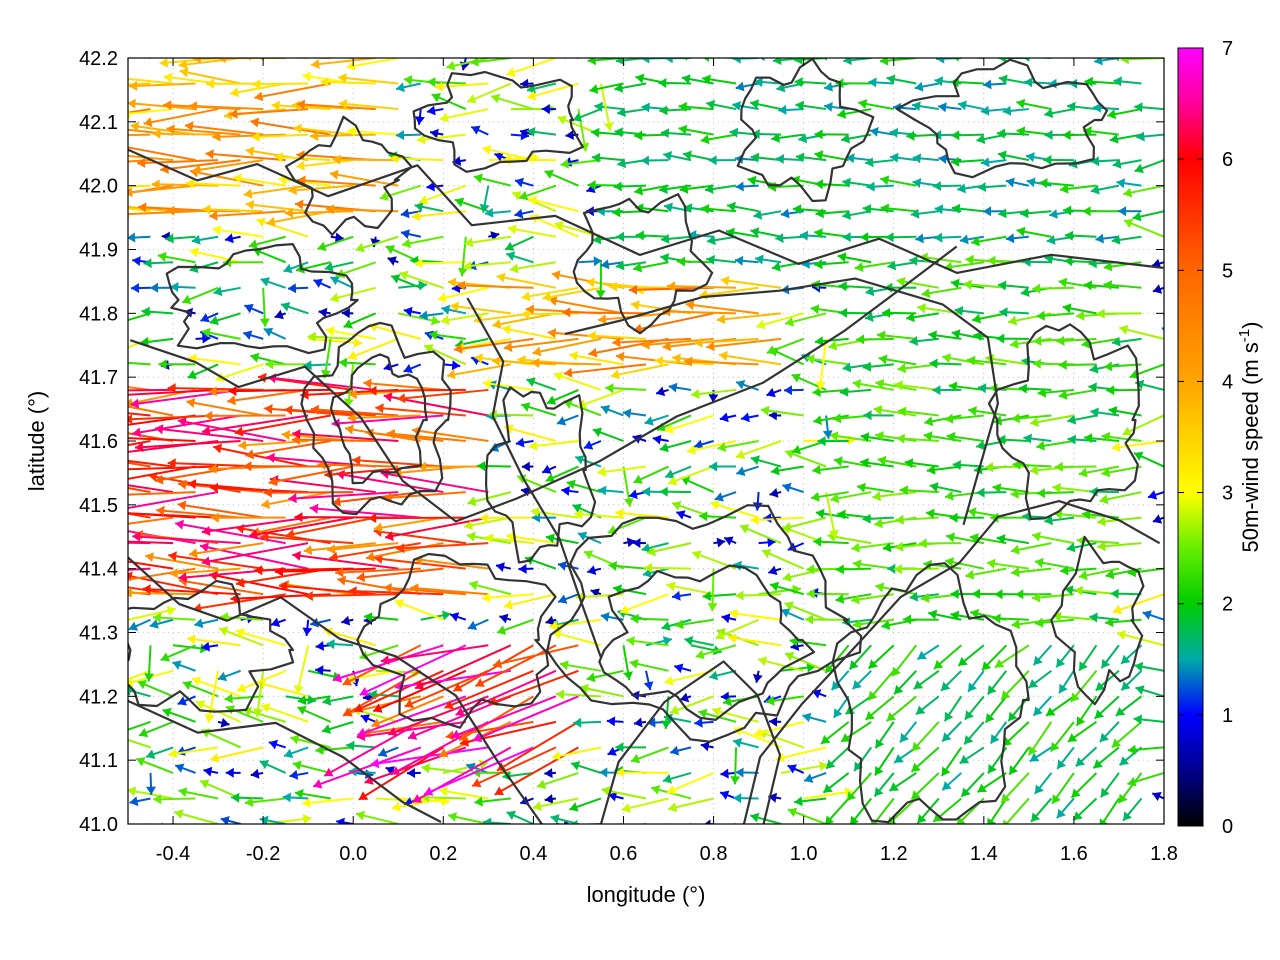 The image size is (1280, 960). I want to click on x-tick-label: -0.2, so click(263, 854).